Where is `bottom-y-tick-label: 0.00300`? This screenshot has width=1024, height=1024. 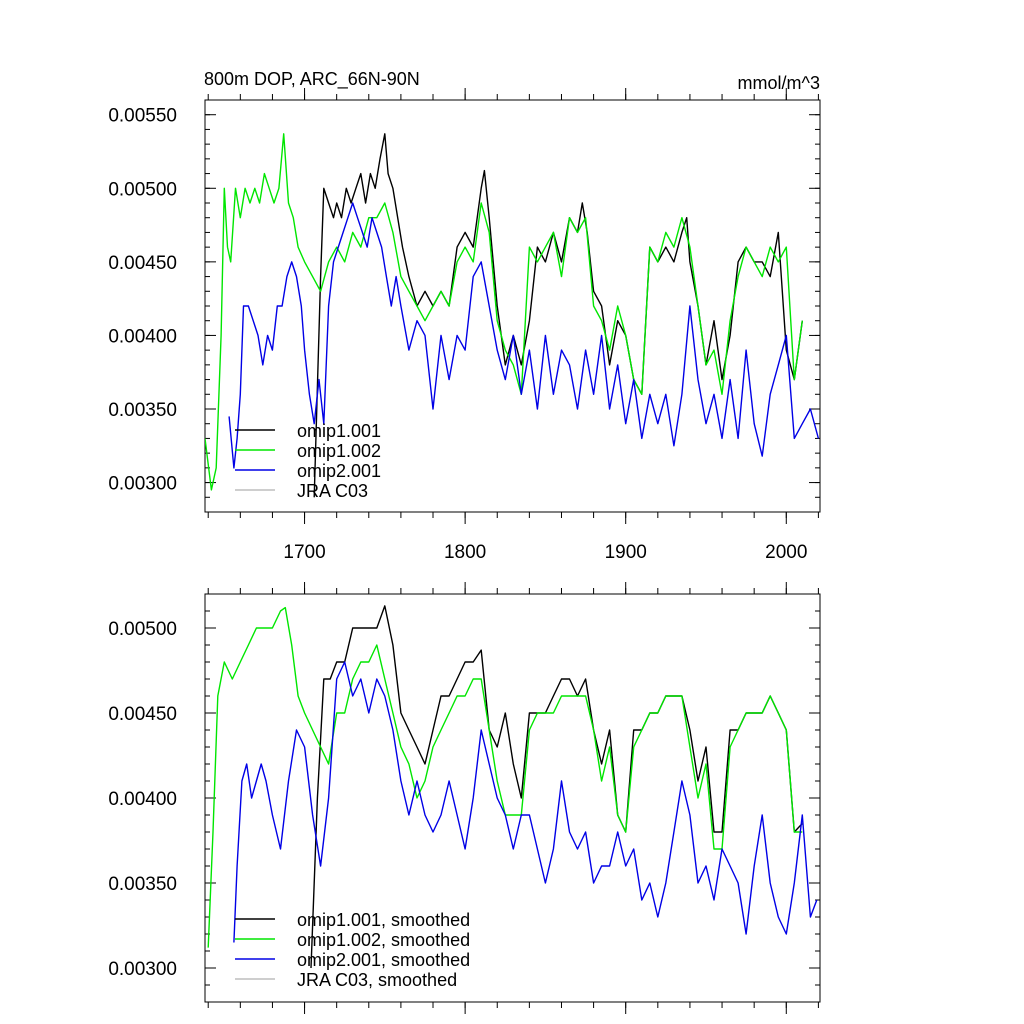
bottom-y-tick-label: 0.00300 is located at coordinates (142, 969).